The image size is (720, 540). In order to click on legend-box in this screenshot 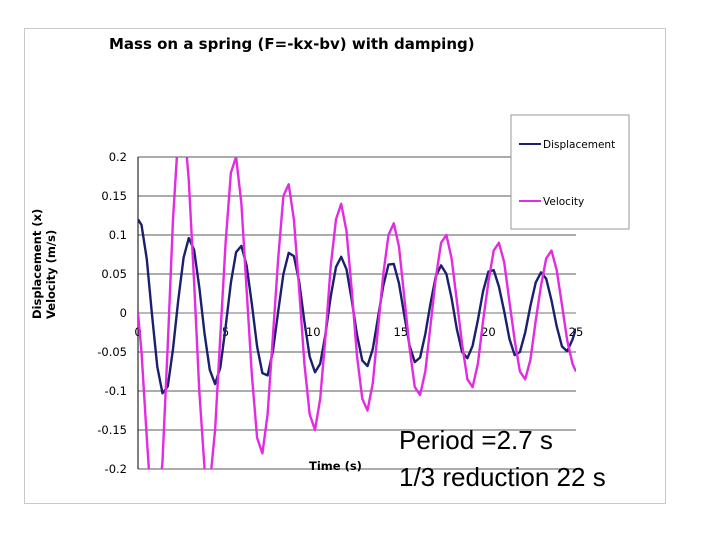, I will do `click(570, 172)`.